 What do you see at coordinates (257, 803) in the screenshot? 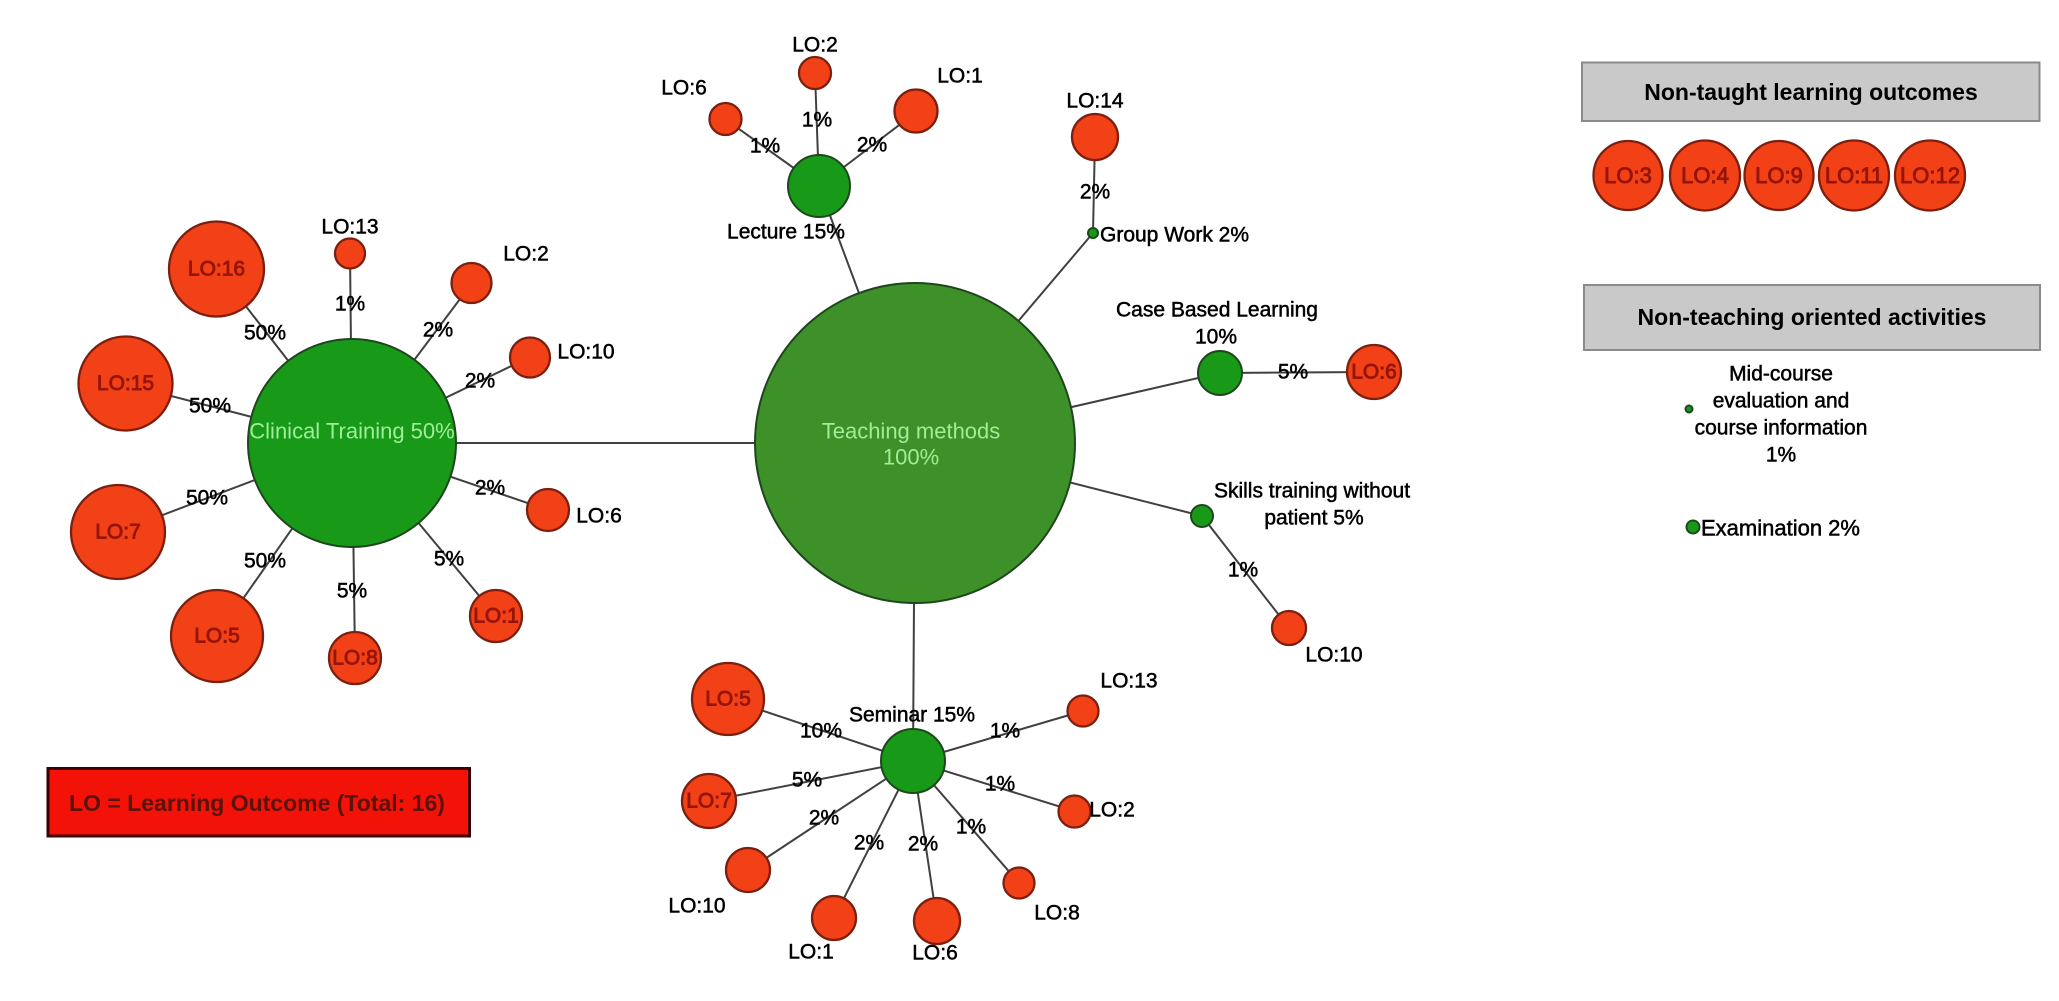
I see `svg-text:LO = Learning Outcome (Total:: LO = Learning Outcome (Total: 16)` at bounding box center [257, 803].